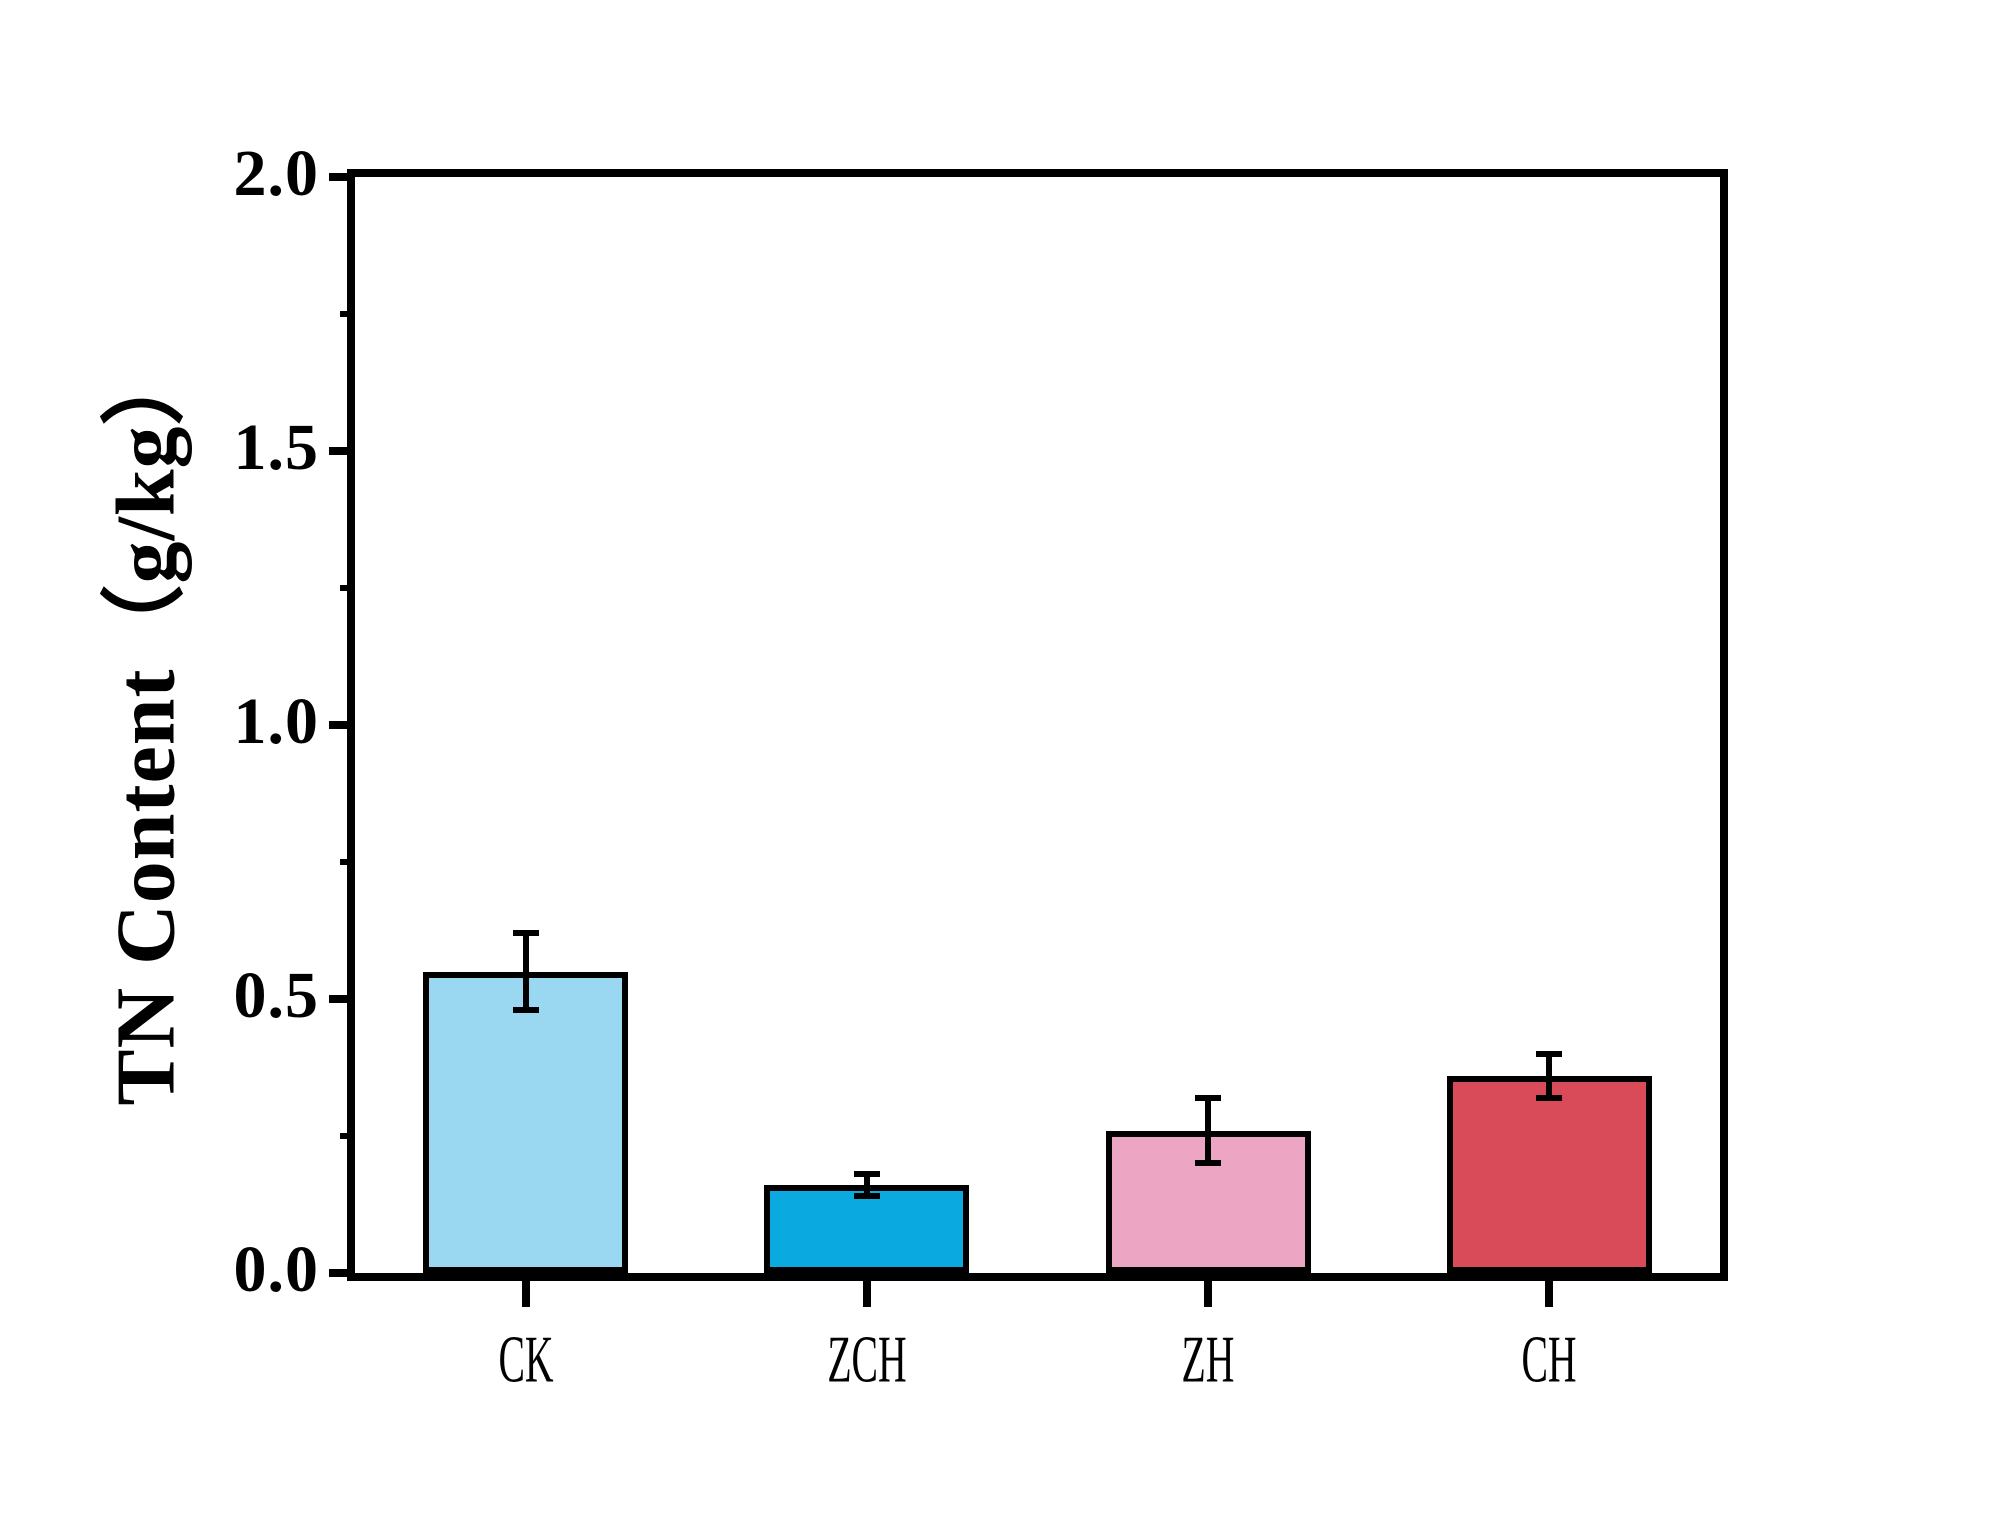 The width and height of the screenshot is (1999, 1530). Describe the element at coordinates (1208, 1130) in the screenshot. I see `error-bar-line-zh` at that location.